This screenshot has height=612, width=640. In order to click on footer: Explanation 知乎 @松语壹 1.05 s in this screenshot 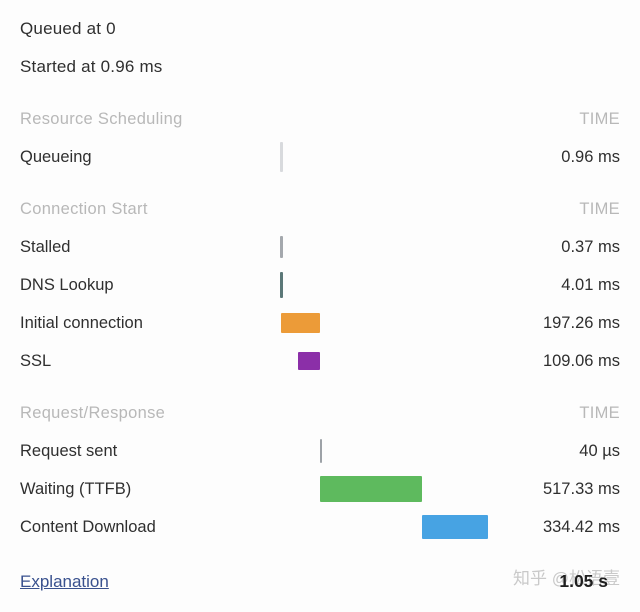, I will do `click(320, 582)`.